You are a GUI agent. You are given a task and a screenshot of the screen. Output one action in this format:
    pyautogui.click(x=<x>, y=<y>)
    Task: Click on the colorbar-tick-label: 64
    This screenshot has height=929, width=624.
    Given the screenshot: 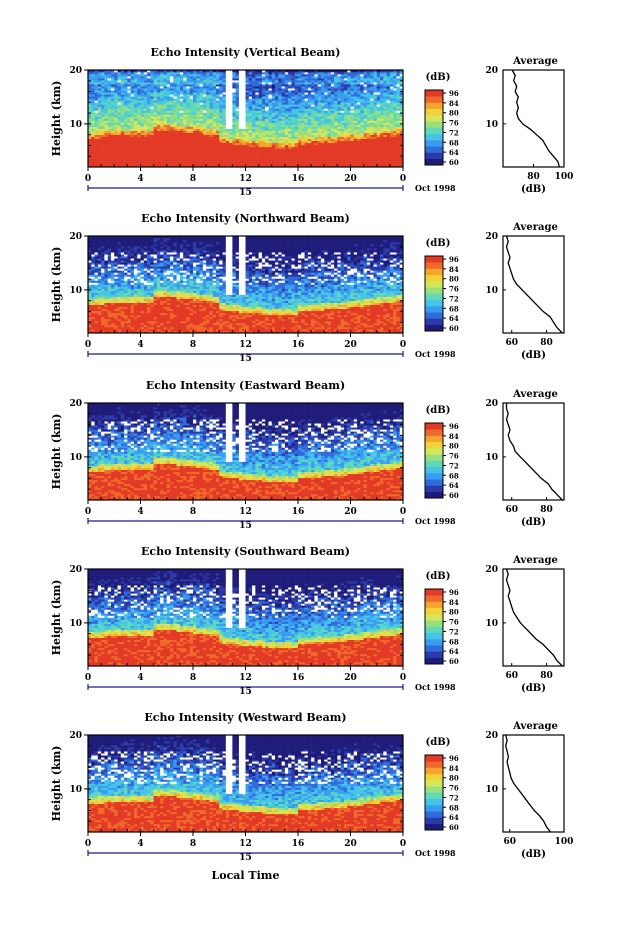 What is the action you would take?
    pyautogui.click(x=454, y=651)
    